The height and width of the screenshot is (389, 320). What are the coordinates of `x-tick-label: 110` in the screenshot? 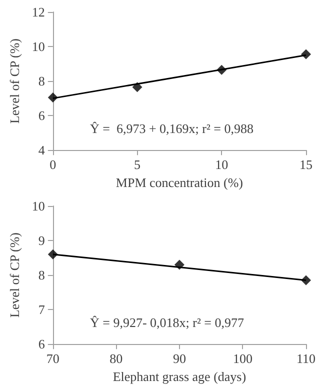 It's located at (306, 358).